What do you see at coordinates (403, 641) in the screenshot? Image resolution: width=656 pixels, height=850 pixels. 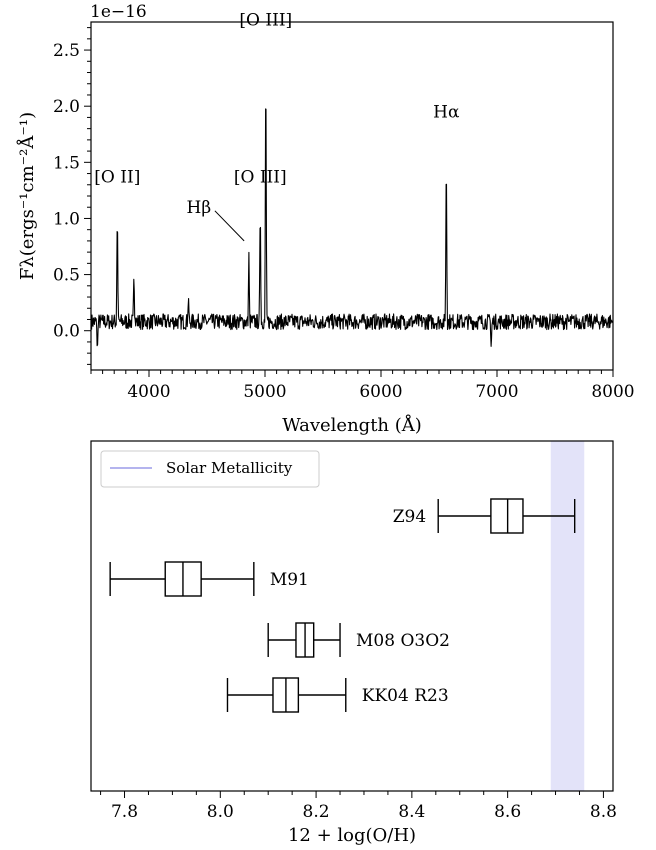 I see `box-label: M08 O3O2` at bounding box center [403, 641].